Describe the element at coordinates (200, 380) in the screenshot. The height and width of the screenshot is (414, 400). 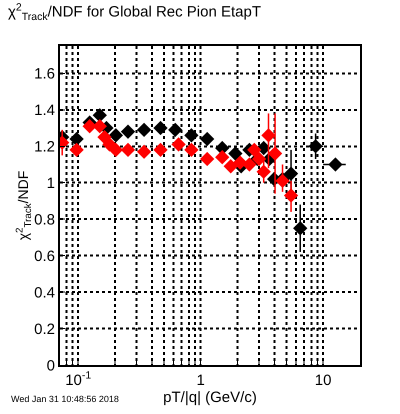
I see `x-tick-label: 1` at that location.